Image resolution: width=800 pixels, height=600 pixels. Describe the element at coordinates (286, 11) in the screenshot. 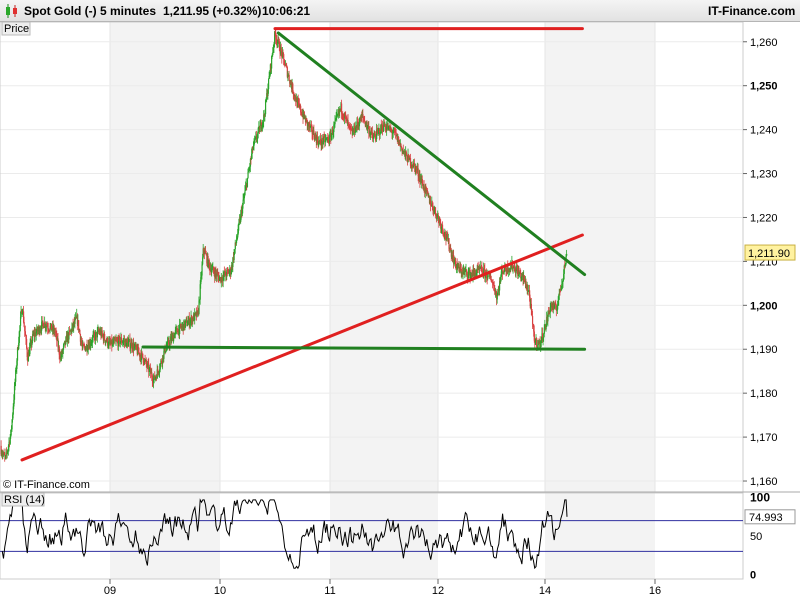

I see `time-label: 10:06:21` at that location.